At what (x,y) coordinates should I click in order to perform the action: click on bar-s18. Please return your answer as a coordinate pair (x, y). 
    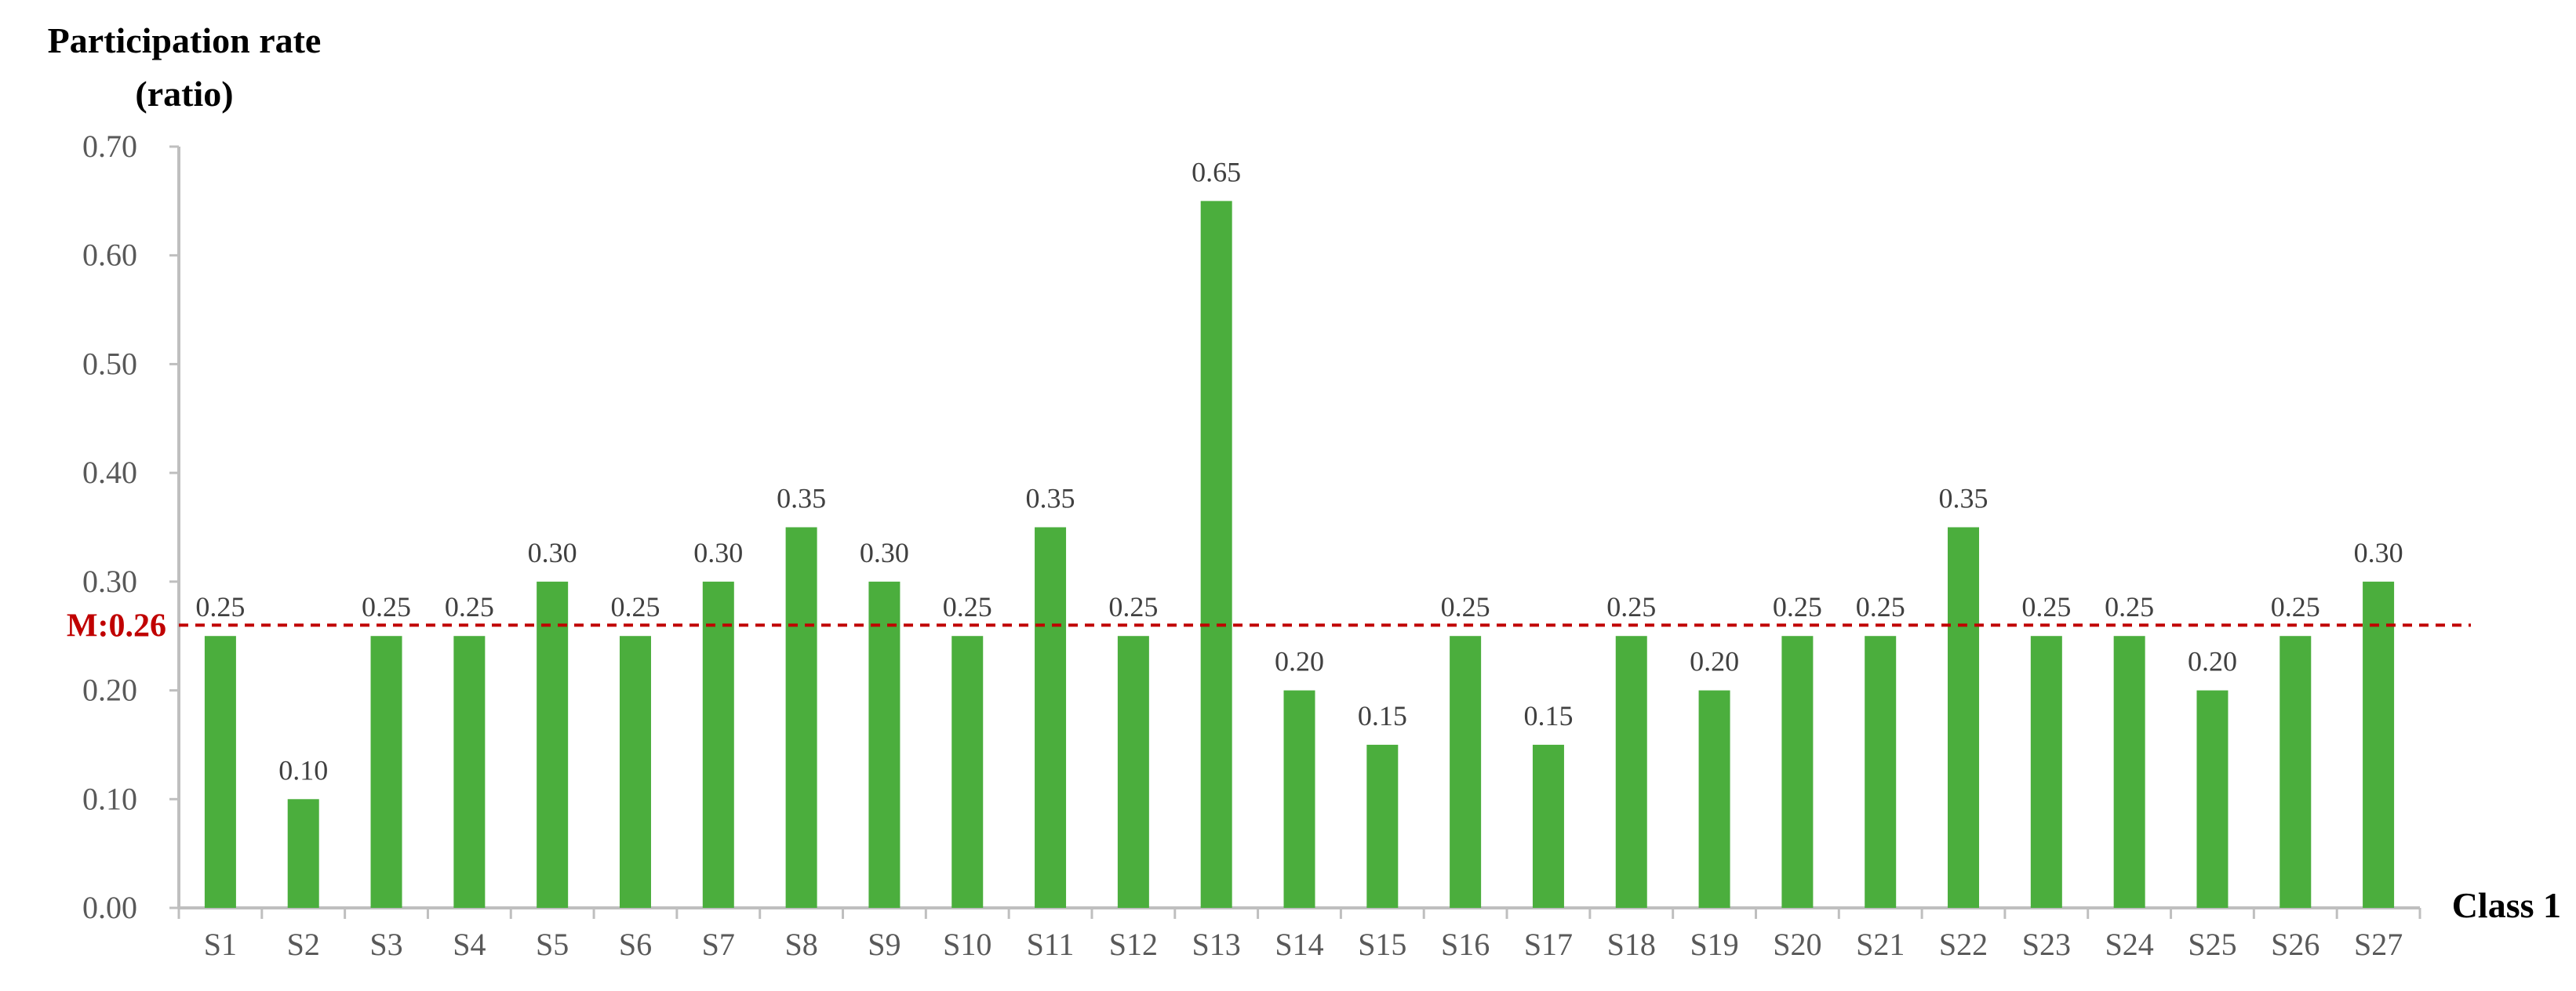
    Looking at the image, I should click on (1631, 772).